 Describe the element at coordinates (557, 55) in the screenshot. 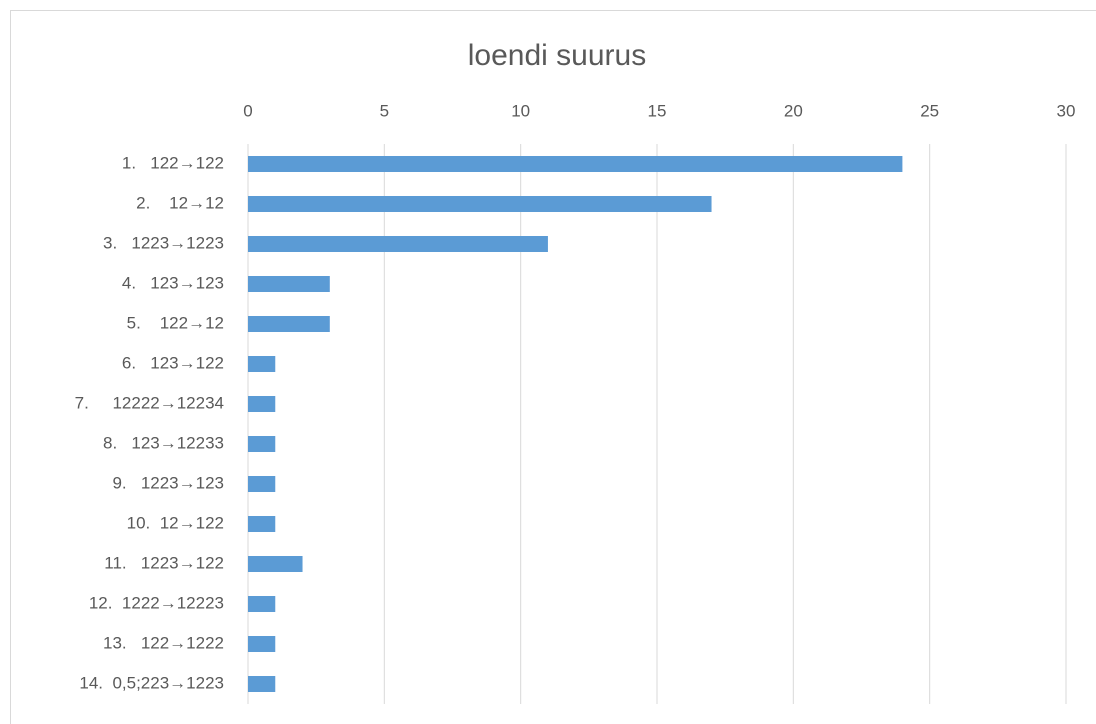

I see `chart-title: loendi suurus` at that location.